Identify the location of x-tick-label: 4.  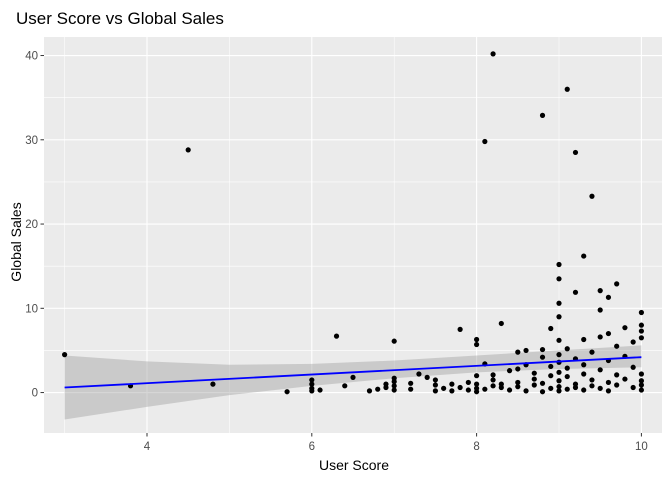
(147, 447).